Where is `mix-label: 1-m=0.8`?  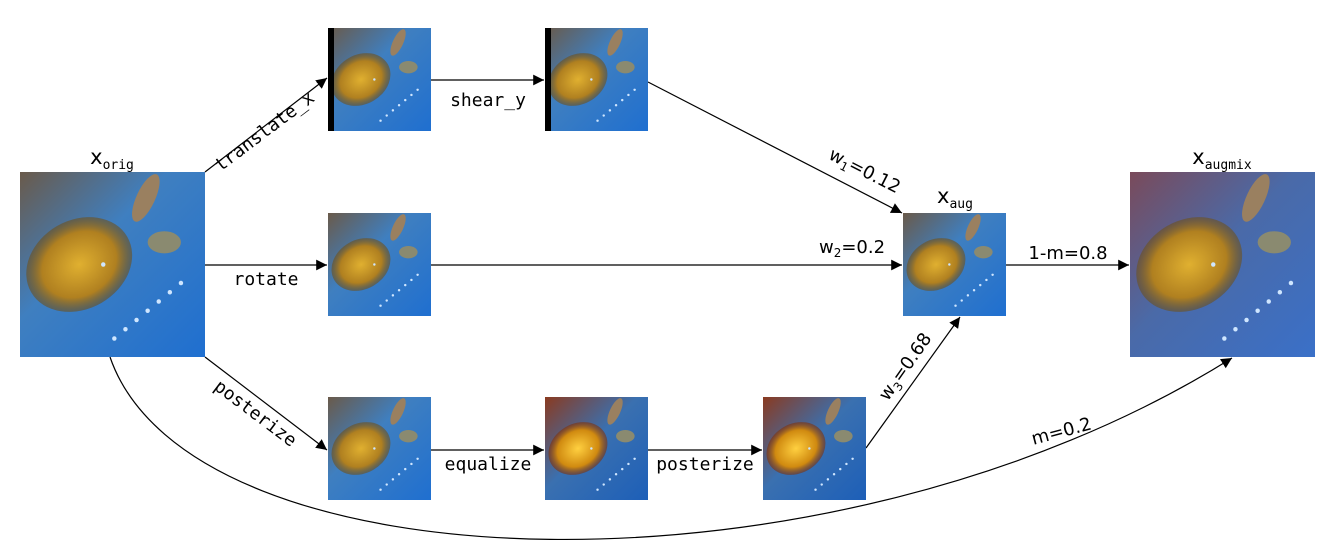 mix-label: 1-m=0.8 is located at coordinates (1067, 253).